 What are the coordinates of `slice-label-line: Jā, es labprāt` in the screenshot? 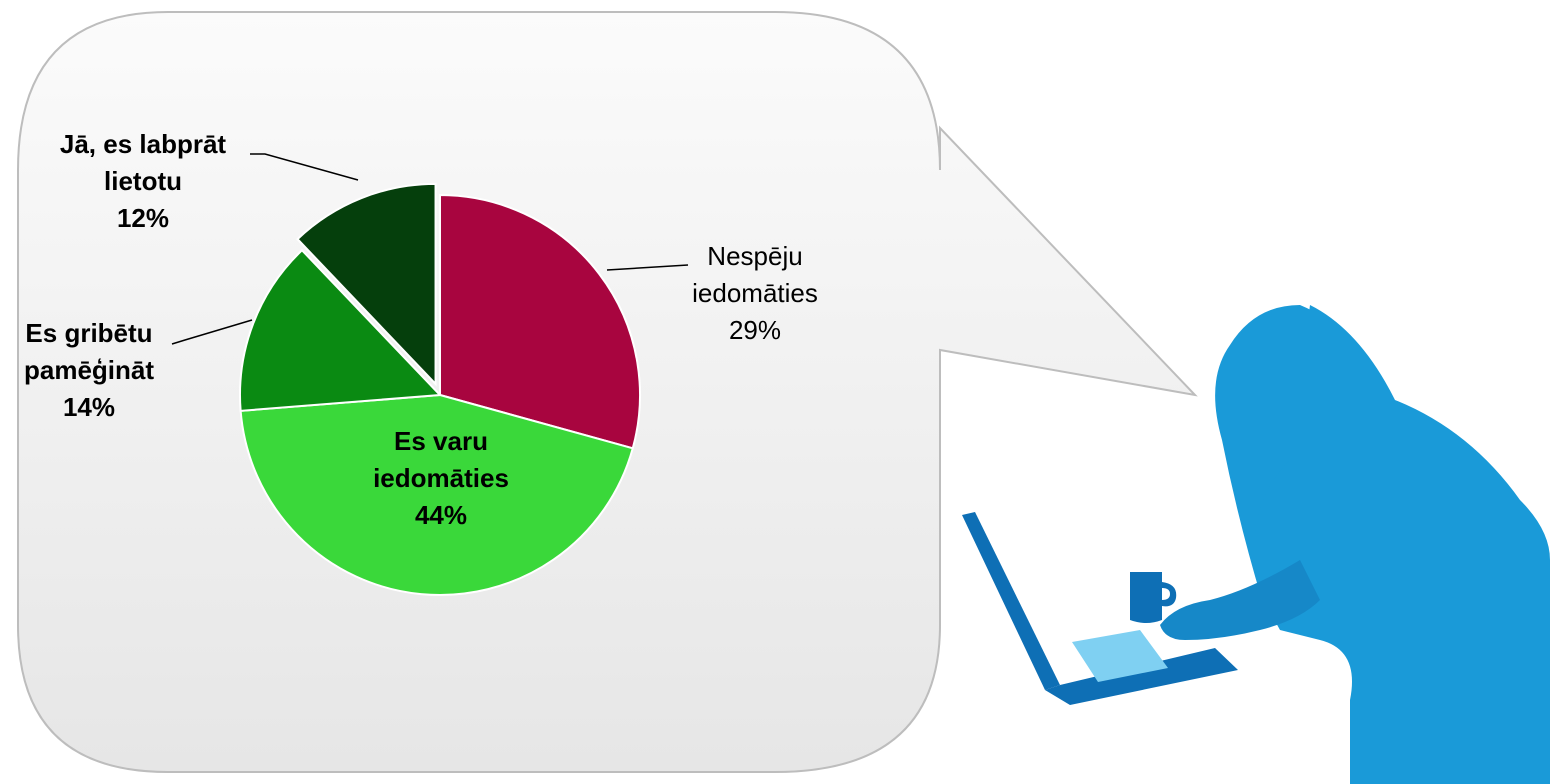 It's located at (143, 144).